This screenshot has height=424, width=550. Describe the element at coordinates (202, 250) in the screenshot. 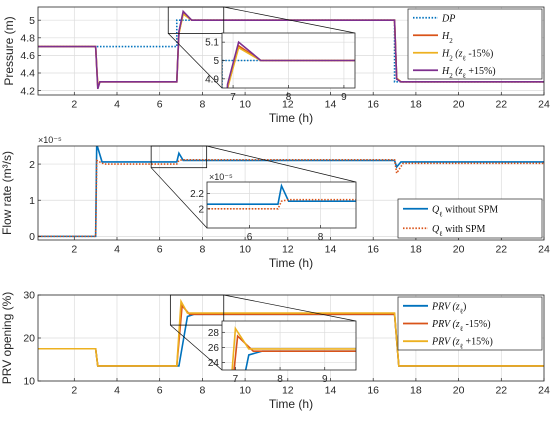

I see `chart1-xtick-label-3: 8` at that location.